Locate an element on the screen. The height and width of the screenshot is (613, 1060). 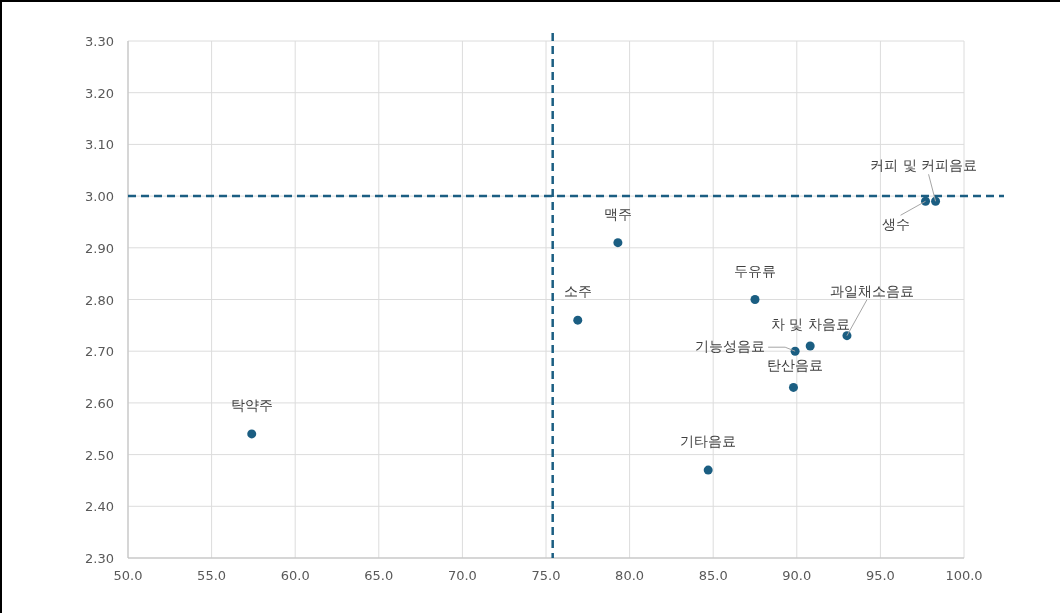
annotation: 탁약주 is located at coordinates (251, 404).